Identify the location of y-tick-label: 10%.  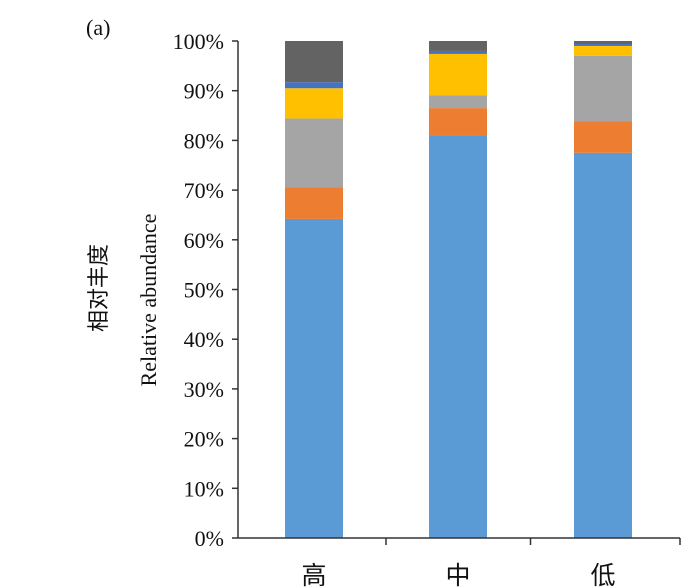
(204, 488).